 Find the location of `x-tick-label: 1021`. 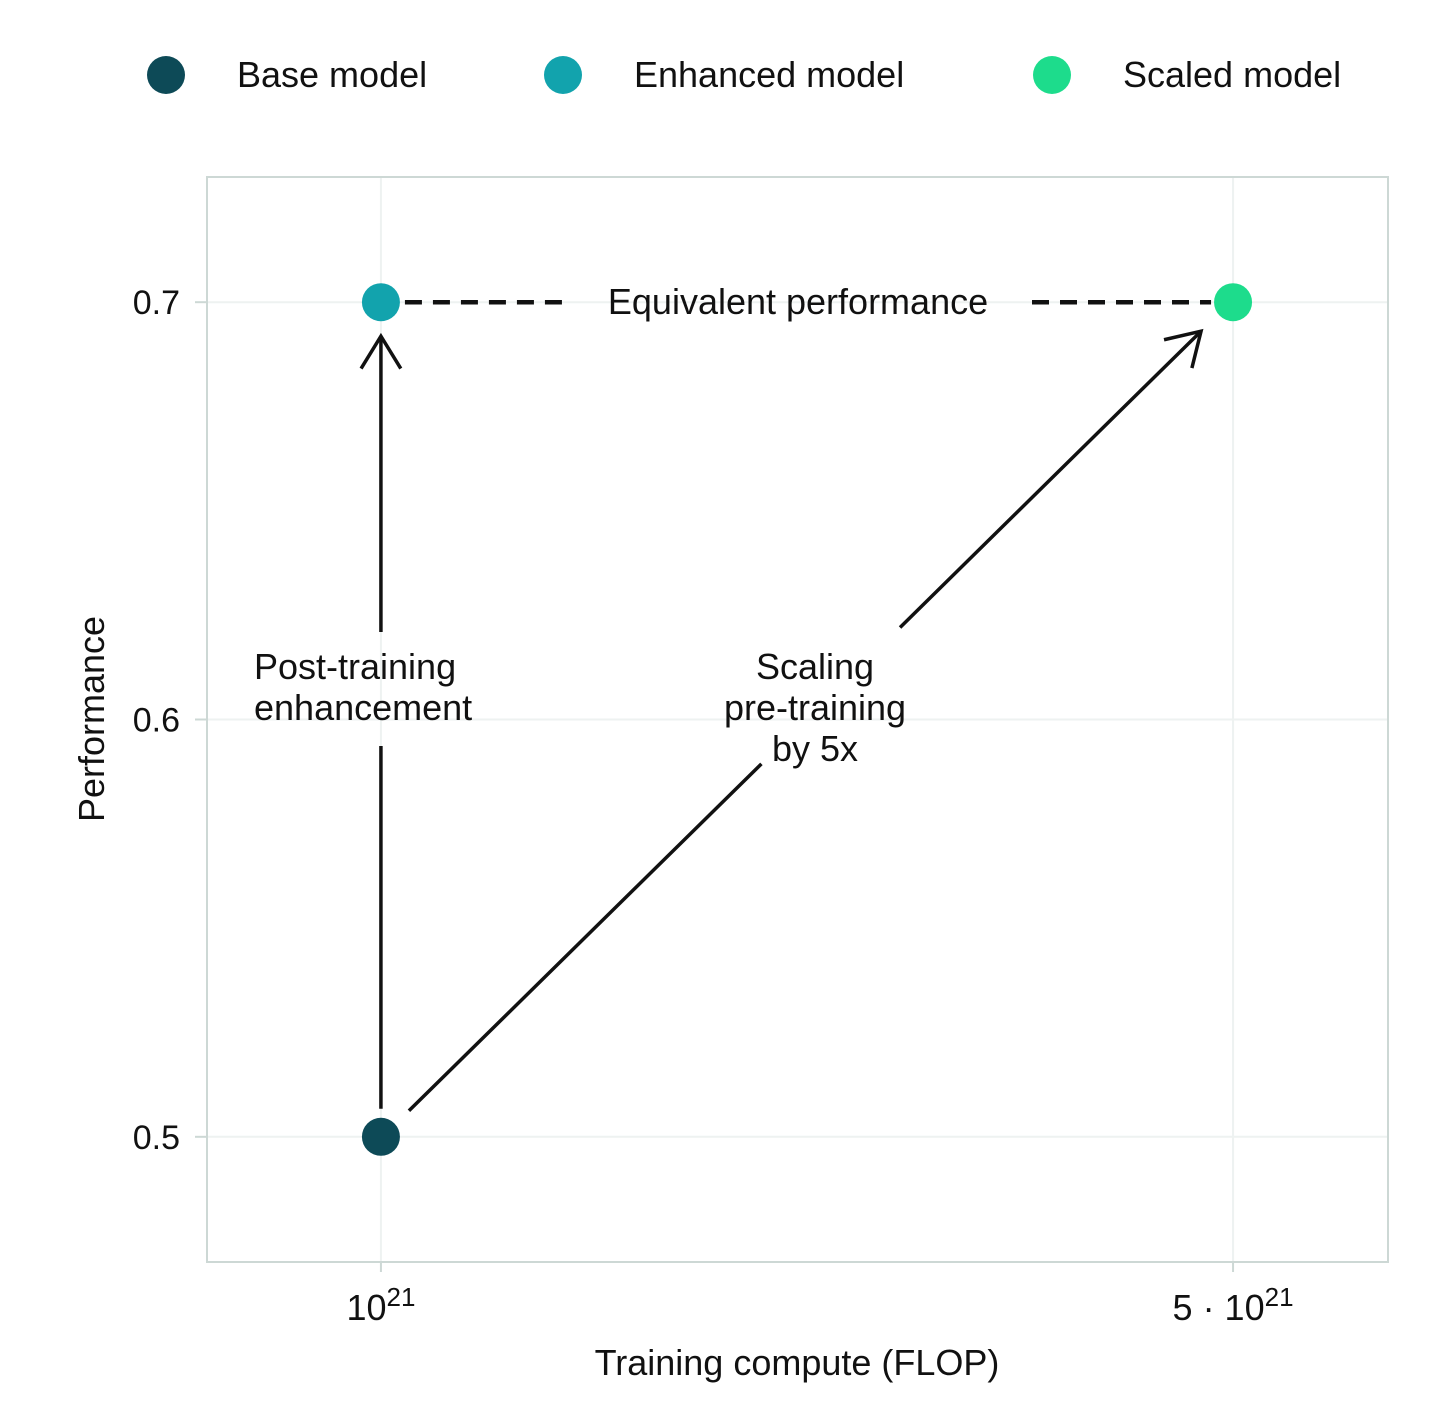

x-tick-label: 1021 is located at coordinates (380, 1305).